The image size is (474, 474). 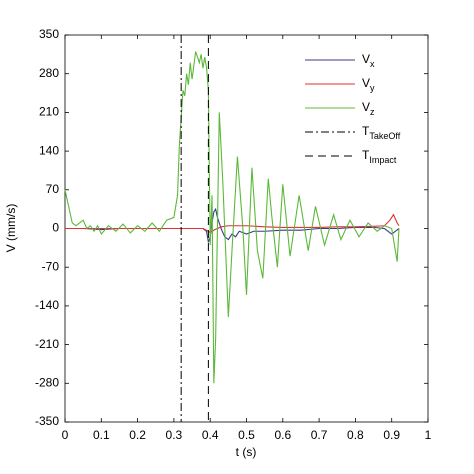 I want to click on x-tick-label: 0.8, so click(x=355, y=435).